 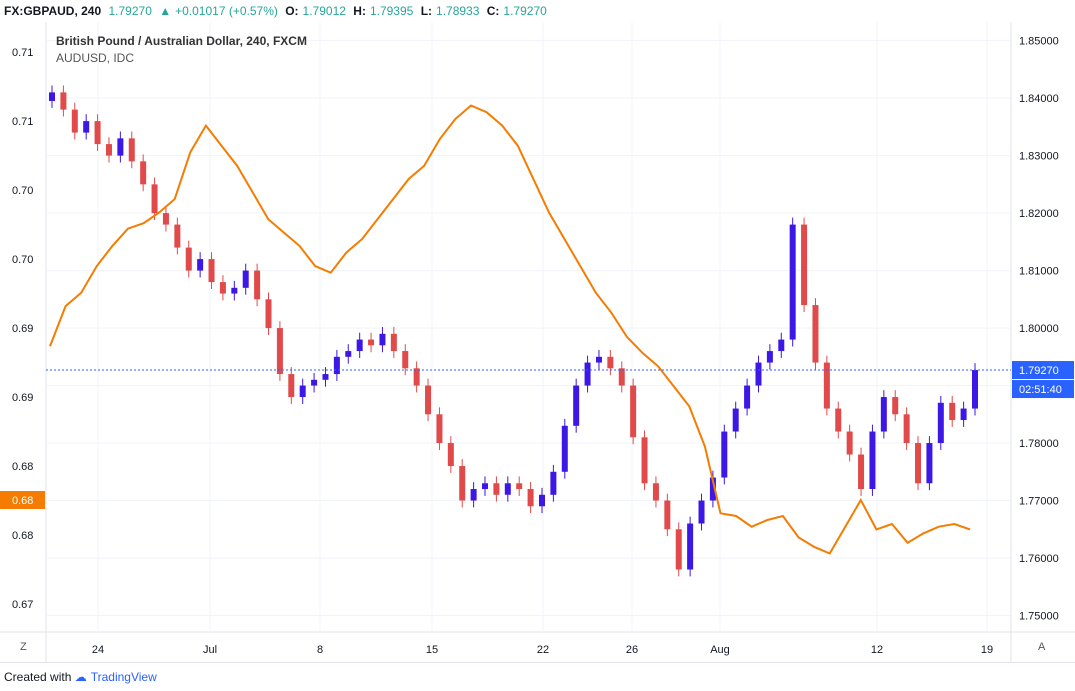 What do you see at coordinates (632, 650) in the screenshot?
I see `time-axis-tick-label: 26` at bounding box center [632, 650].